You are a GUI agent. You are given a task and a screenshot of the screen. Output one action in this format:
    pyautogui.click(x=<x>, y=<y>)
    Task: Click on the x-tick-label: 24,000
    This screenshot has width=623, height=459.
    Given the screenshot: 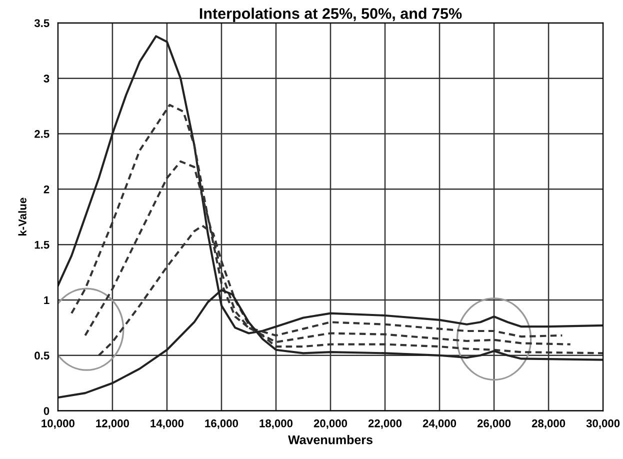 What is the action you would take?
    pyautogui.click(x=439, y=424)
    